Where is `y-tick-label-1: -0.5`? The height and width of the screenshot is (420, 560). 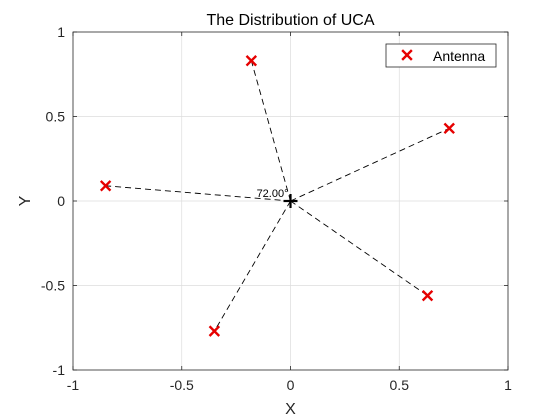 y-tick-label-1: -0.5 is located at coordinates (53, 286).